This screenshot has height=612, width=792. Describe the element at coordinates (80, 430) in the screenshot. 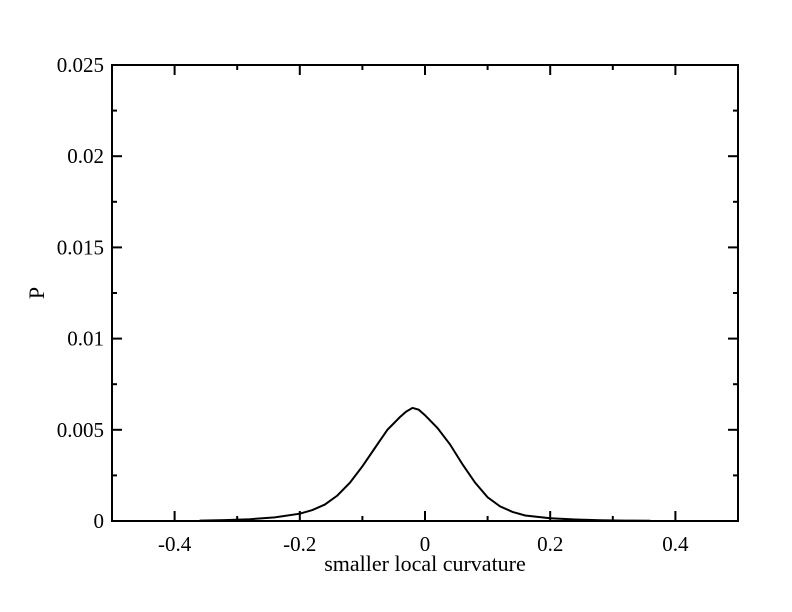

I see `y-tick-label: 0.005` at that location.